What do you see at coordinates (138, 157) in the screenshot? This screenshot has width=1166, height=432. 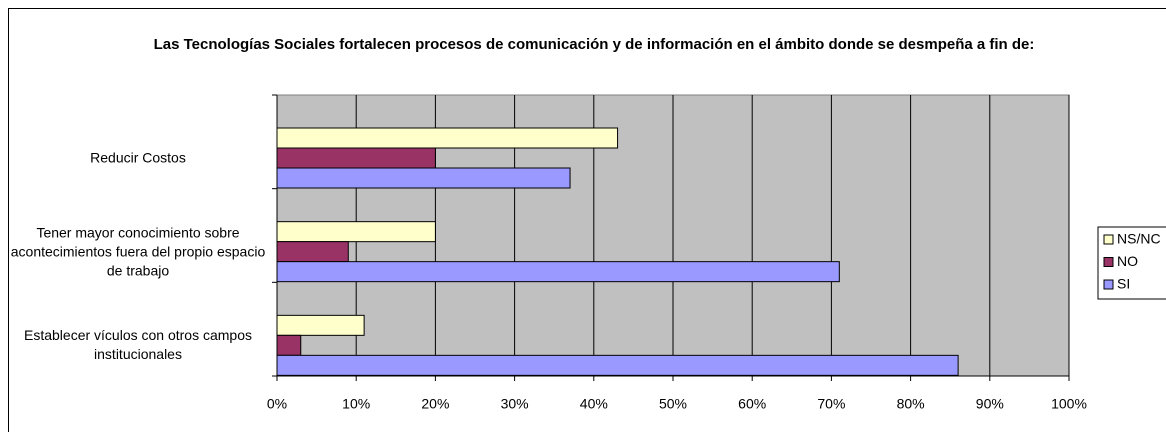 I see `y-tick-label: Reducir Costos` at bounding box center [138, 157].